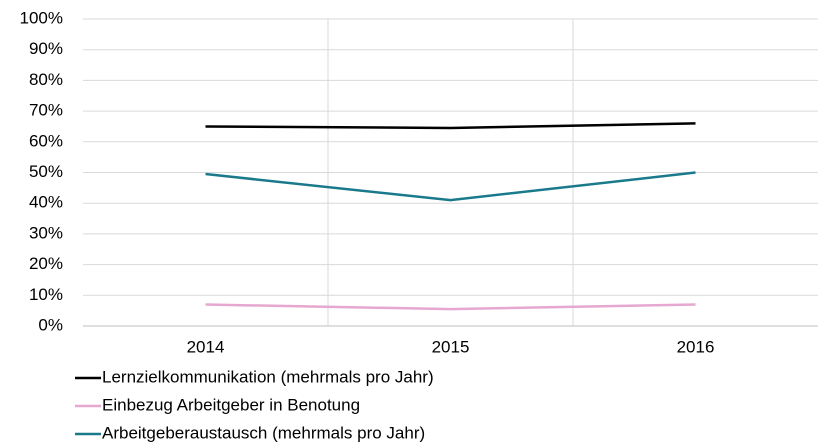 The image size is (819, 447). Describe the element at coordinates (231, 404) in the screenshot. I see `legend-label: Einbezug Arbeitgeber in Benotung` at that location.